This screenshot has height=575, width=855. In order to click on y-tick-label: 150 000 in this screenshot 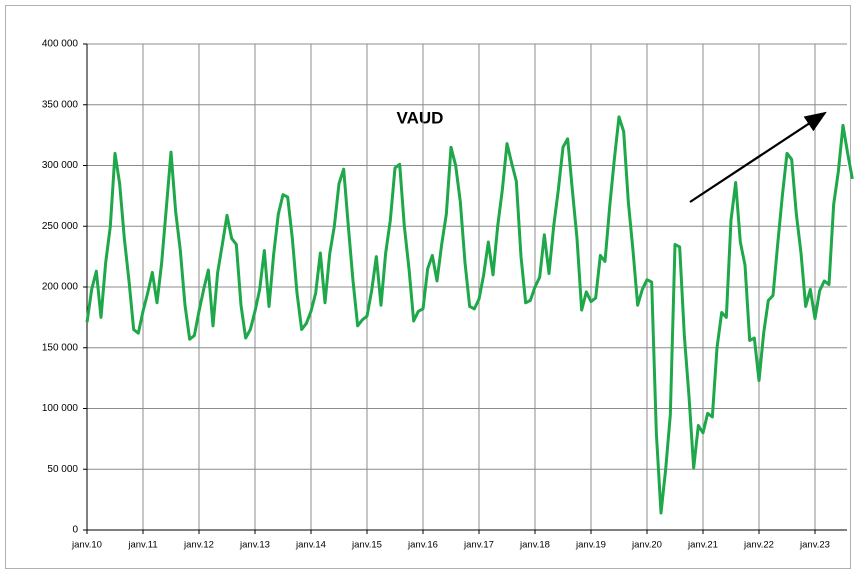, I will do `click(60, 347)`.